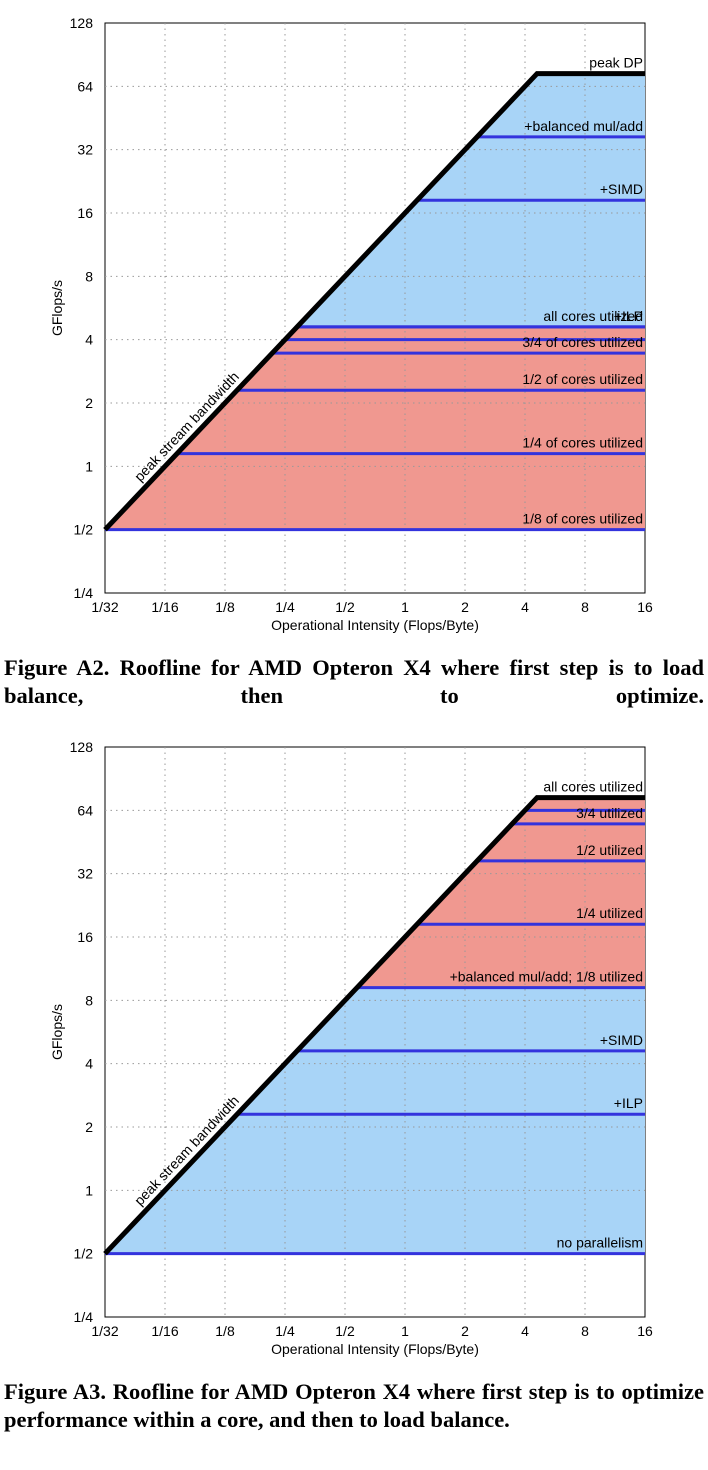 This screenshot has height=1470, width=708. What do you see at coordinates (582, 379) in the screenshot?
I see `ceiling-label: 1/2 of cores utilized` at bounding box center [582, 379].